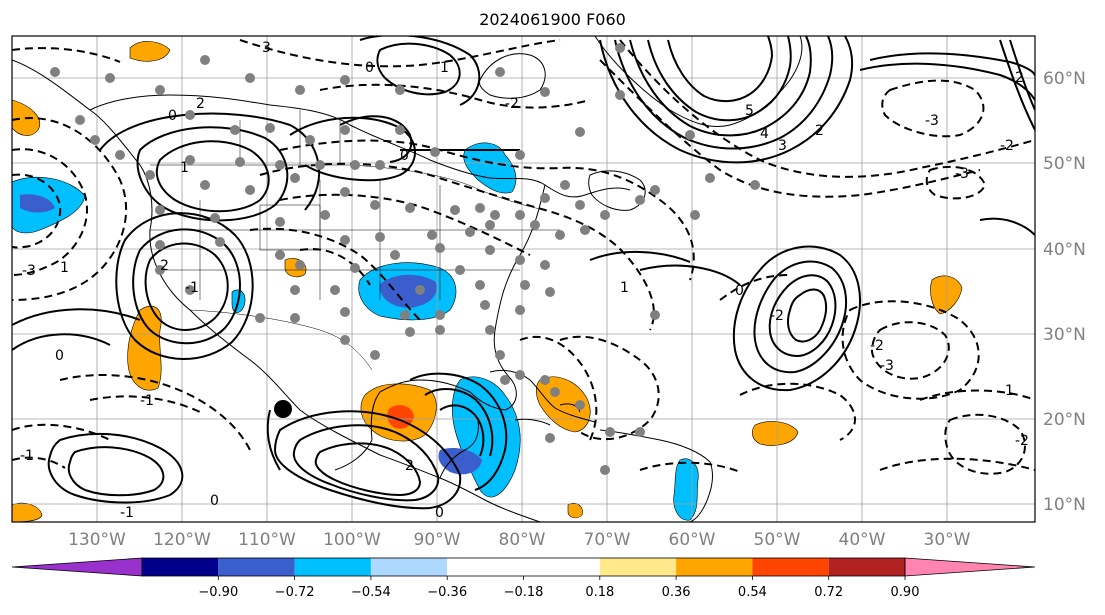 The width and height of the screenshot is (1105, 615). I want to click on highlighted-station-marker, so click(283, 409).